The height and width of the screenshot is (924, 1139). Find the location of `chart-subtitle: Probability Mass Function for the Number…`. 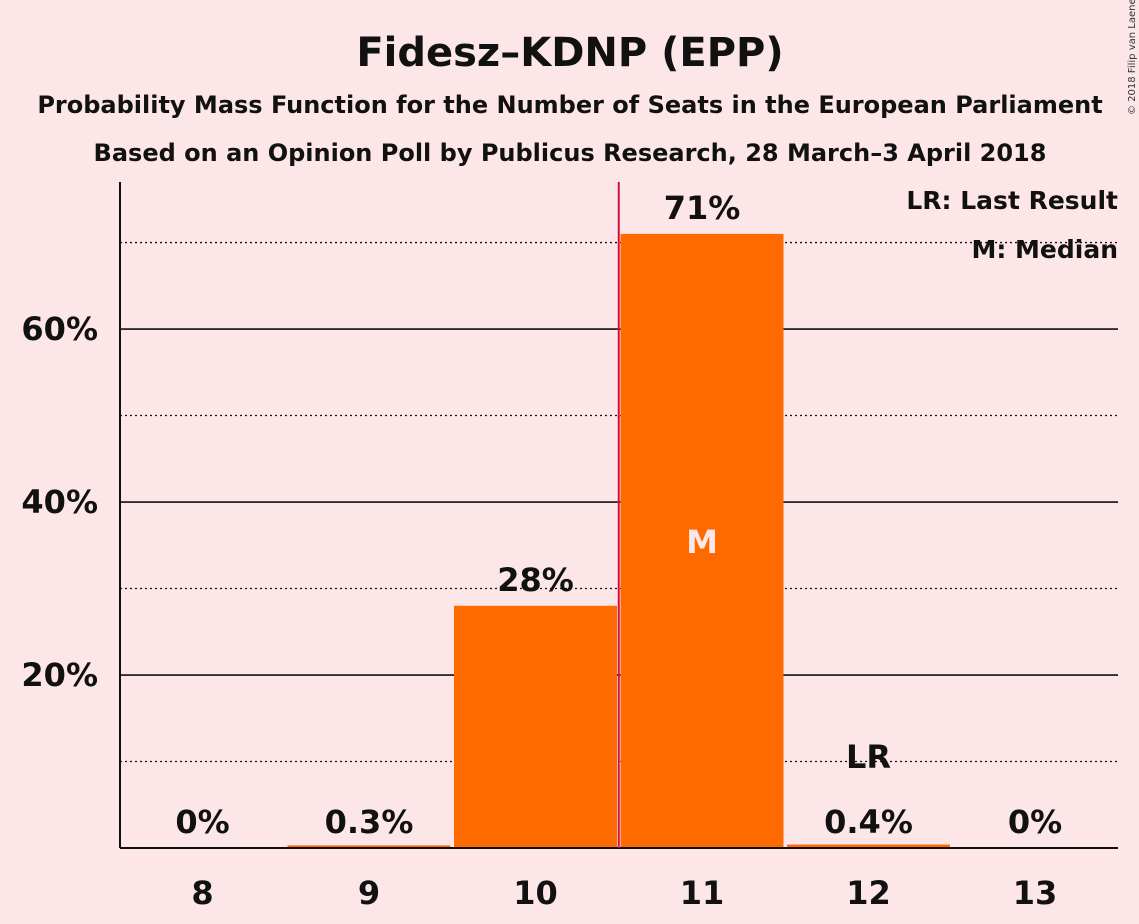

chart-subtitle: Probability Mass Function for the Number… is located at coordinates (569, 105).